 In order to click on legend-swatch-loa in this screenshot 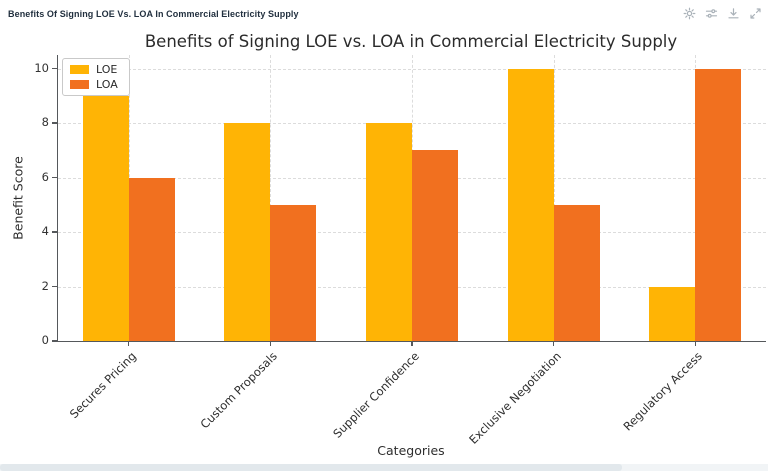, I will do `click(79, 84)`.